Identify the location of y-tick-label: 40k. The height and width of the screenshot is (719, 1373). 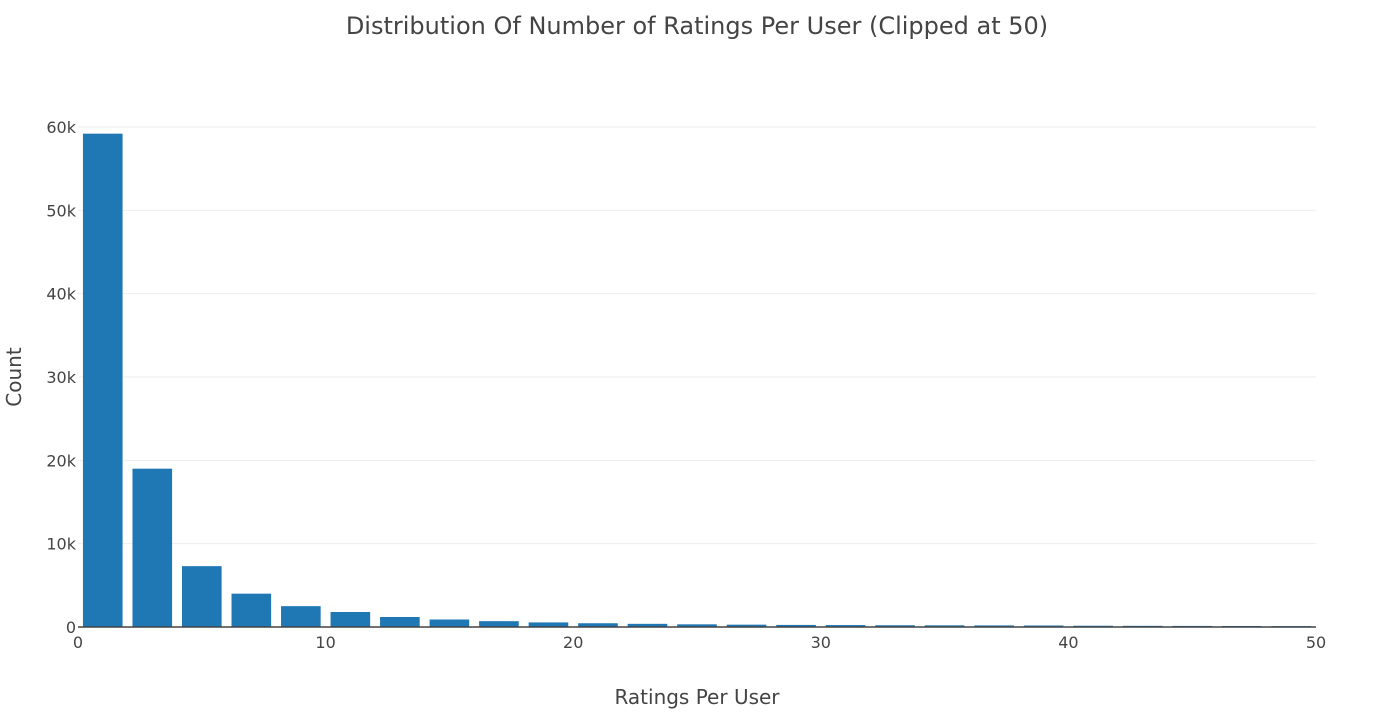
(61, 294).